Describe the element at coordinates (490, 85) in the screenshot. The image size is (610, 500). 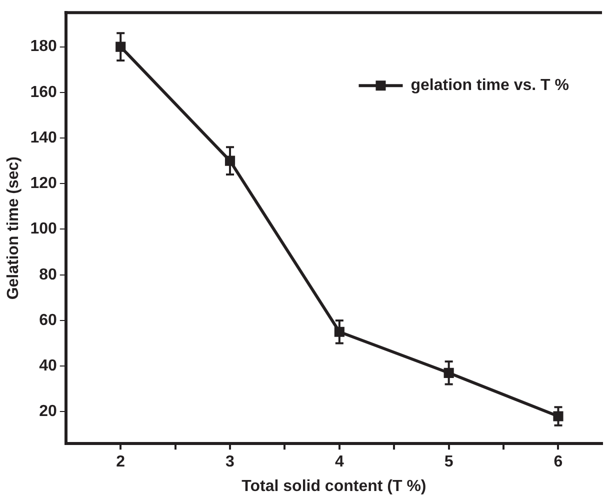
I see `legend-label: gelation time vs. T %` at that location.